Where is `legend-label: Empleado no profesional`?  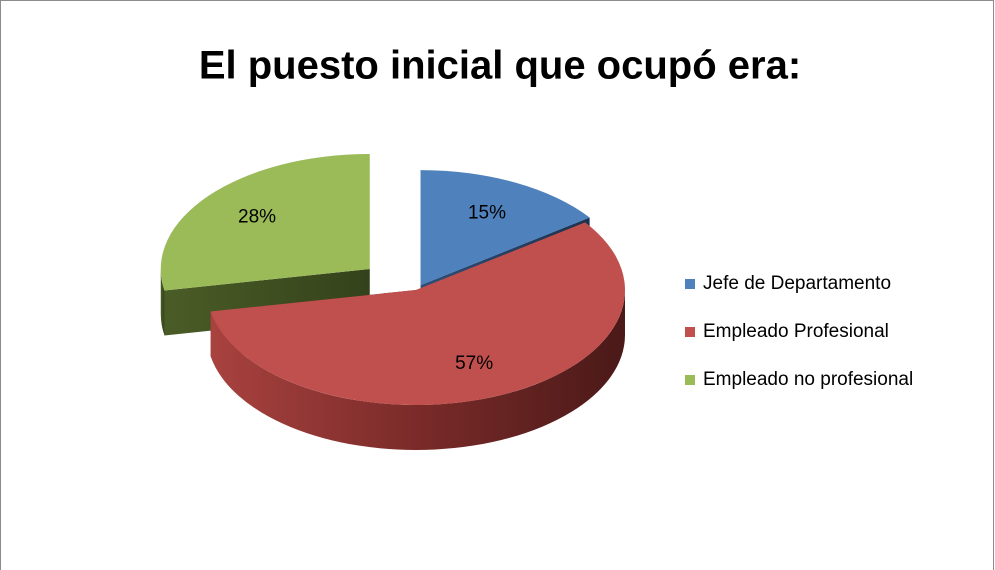
legend-label: Empleado no profesional is located at coordinates (808, 379).